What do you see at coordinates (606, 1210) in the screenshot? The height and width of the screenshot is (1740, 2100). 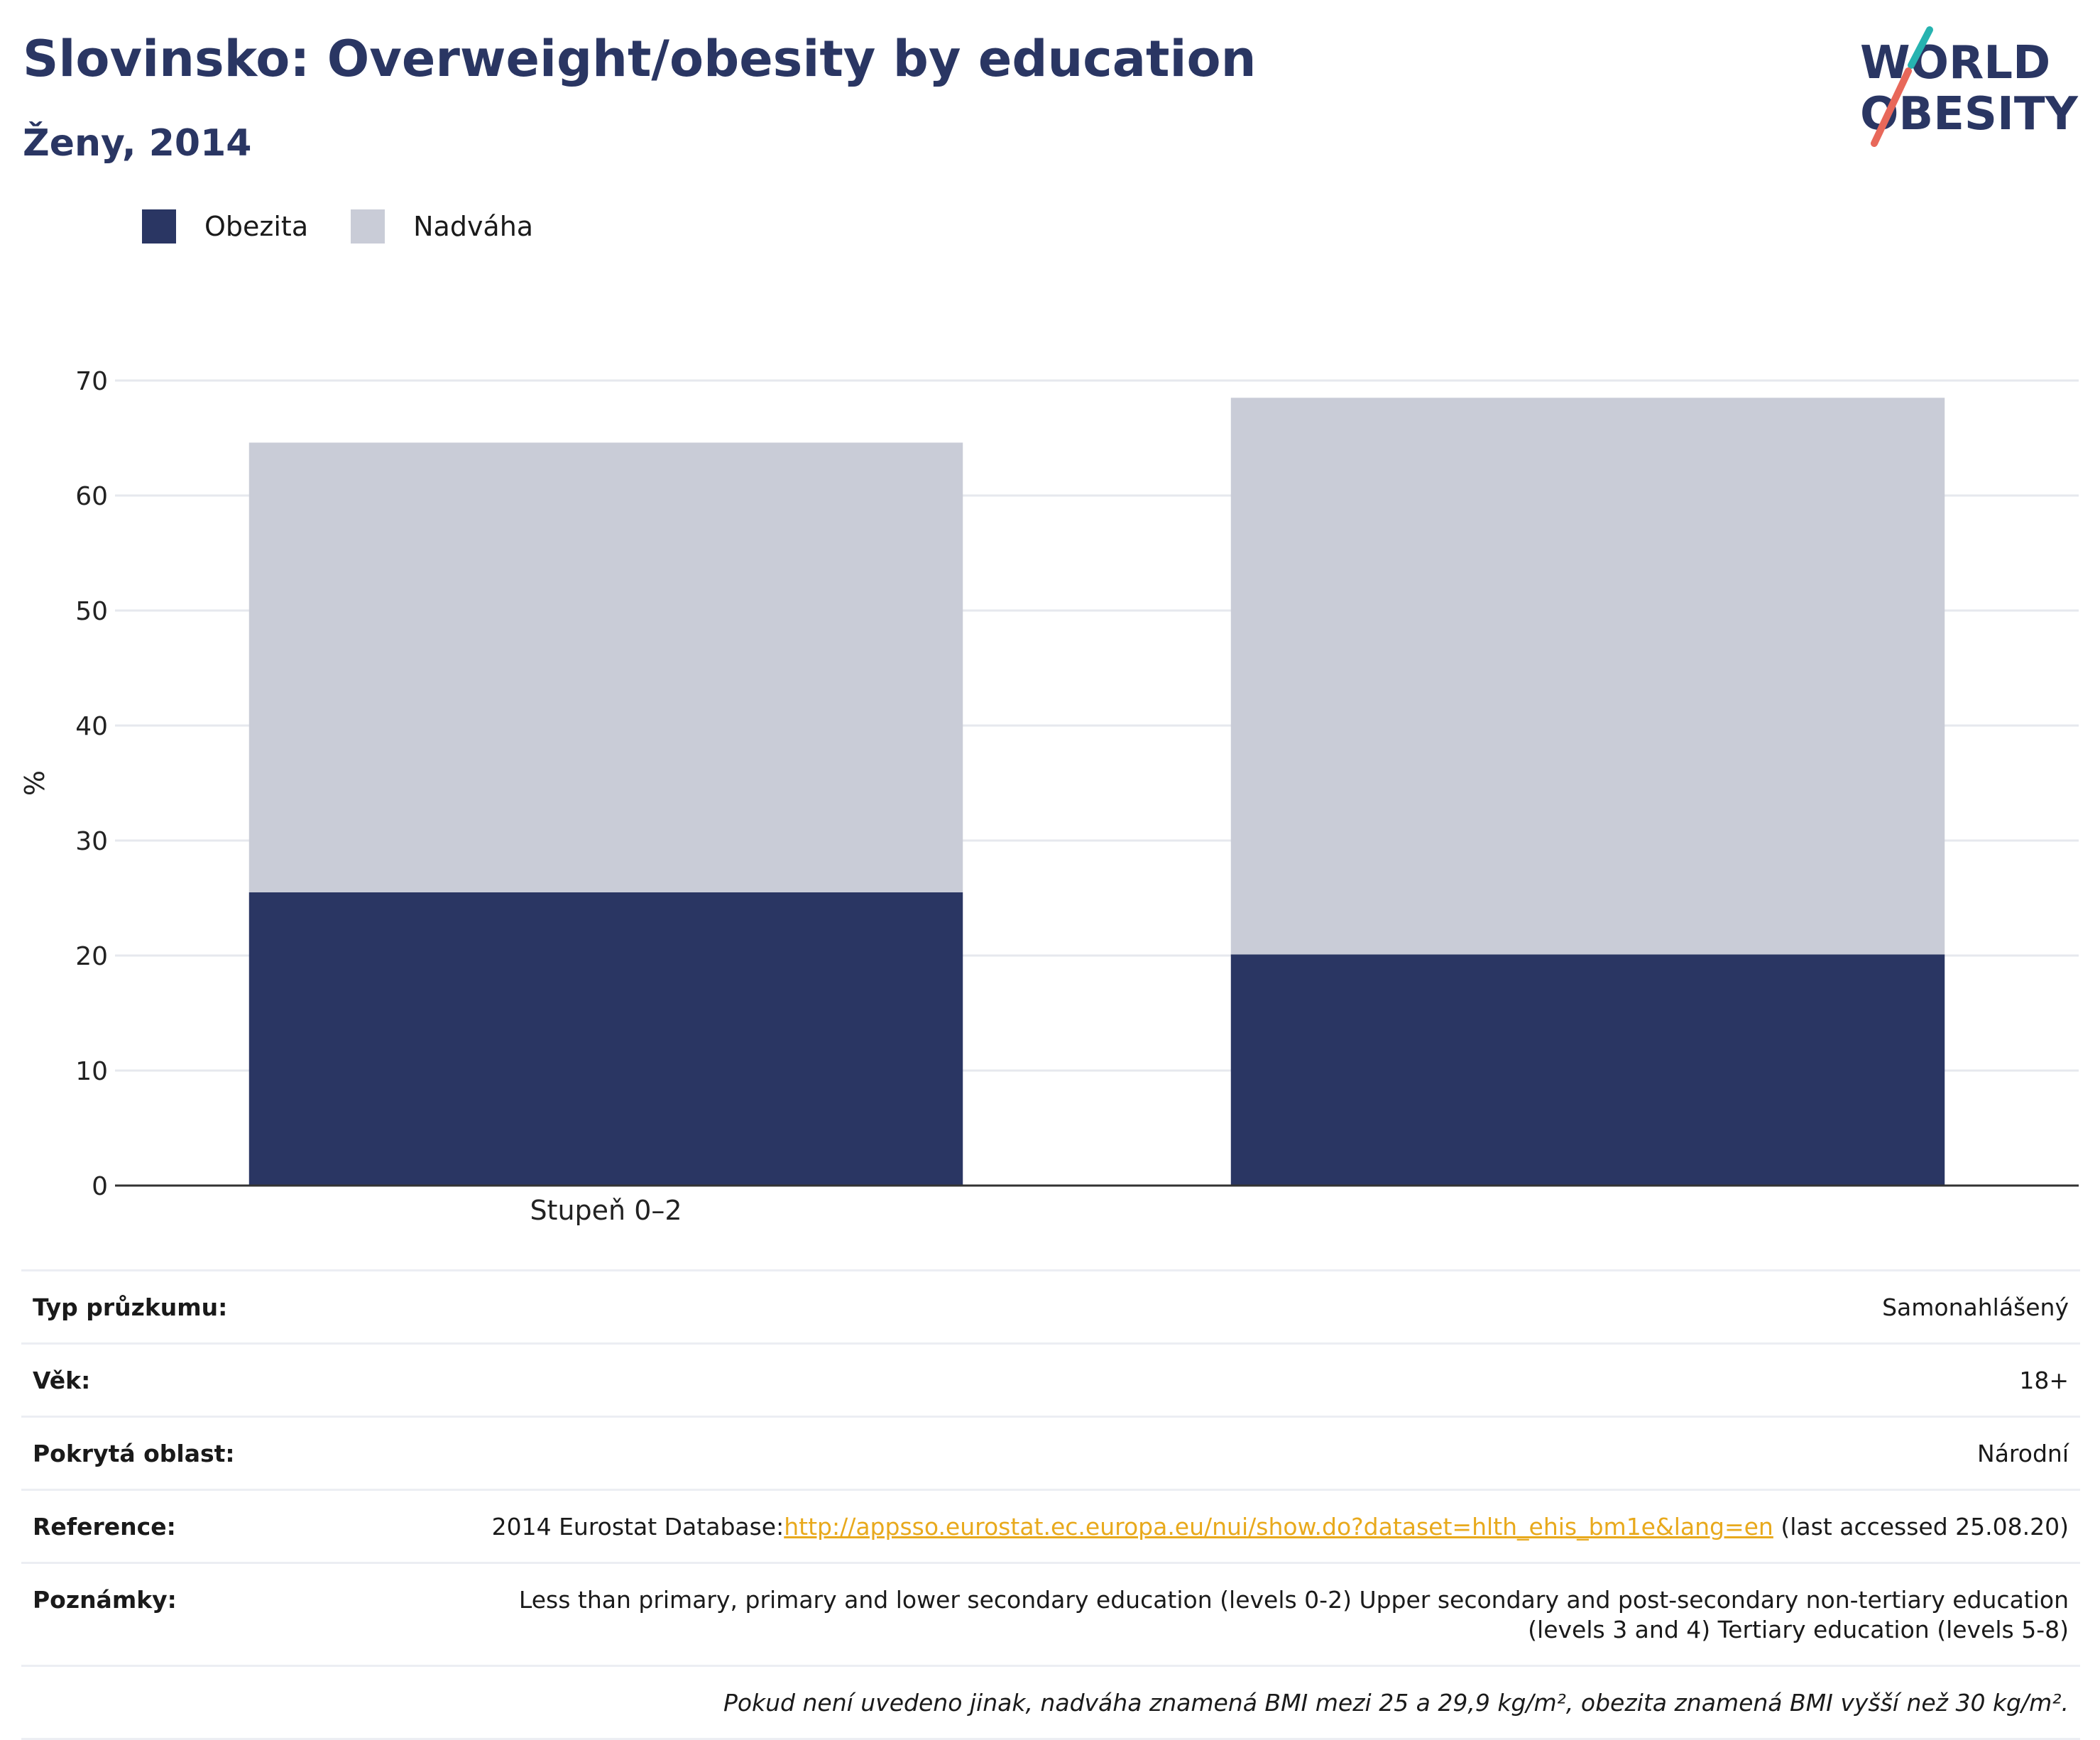 I see `x-tick-label: Stupeň 0–2` at bounding box center [606, 1210].